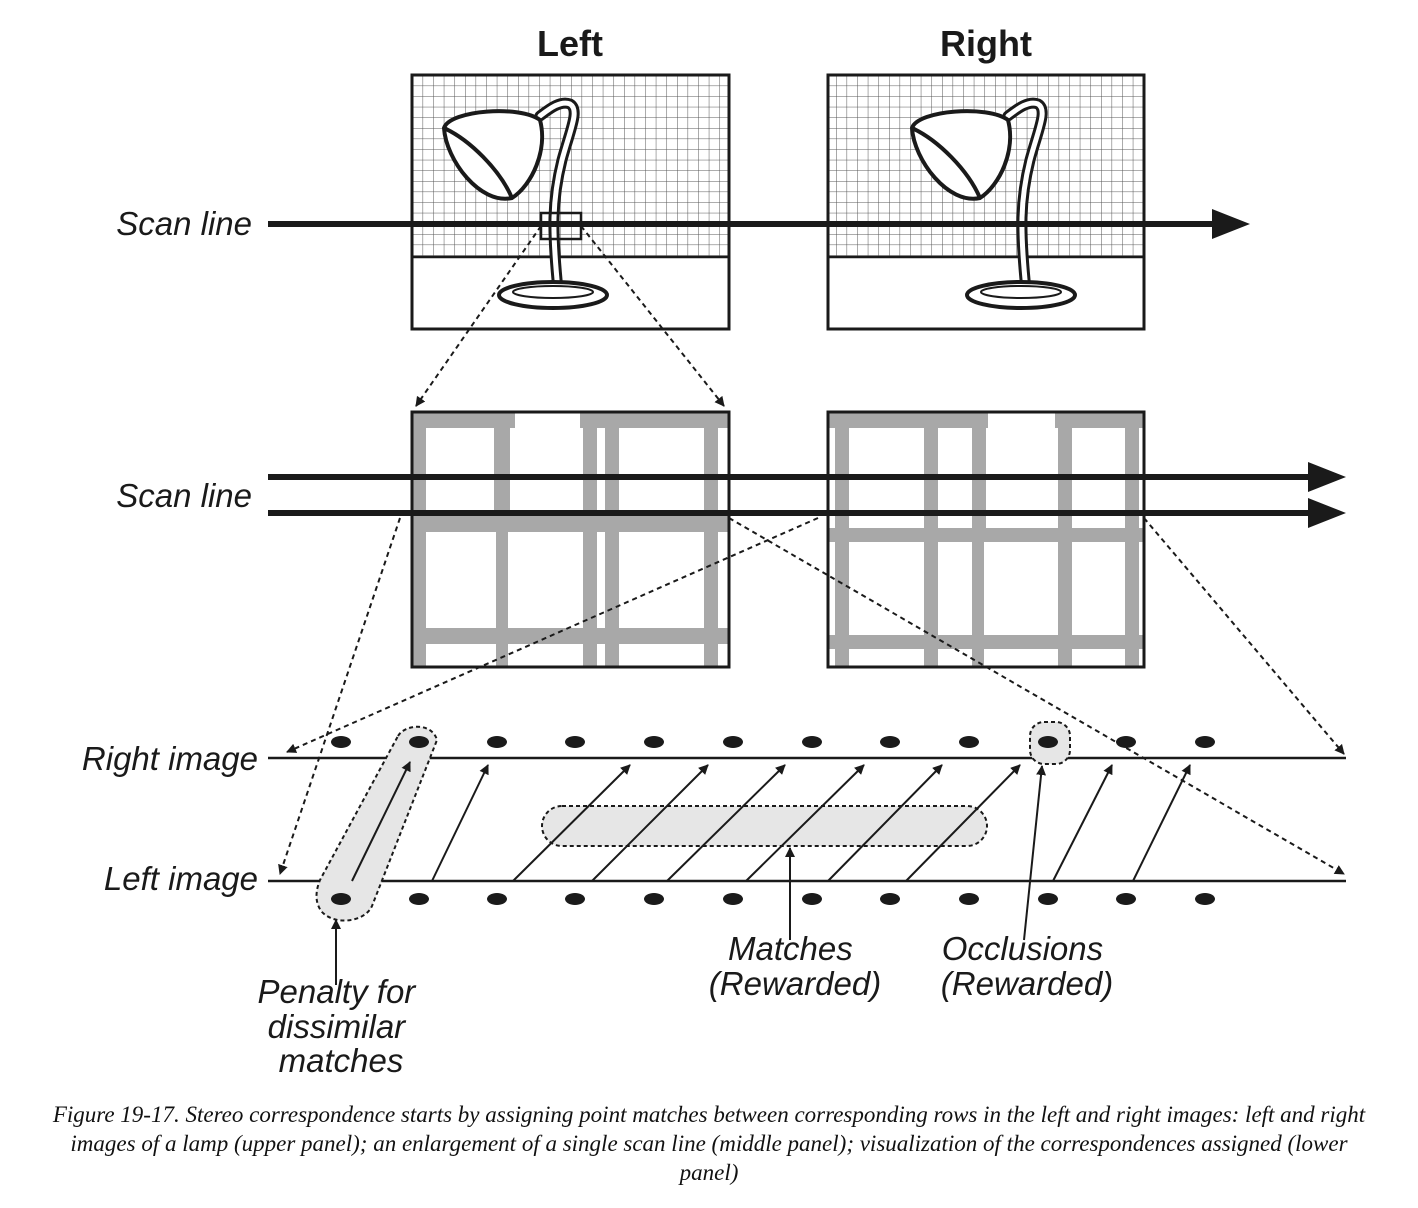 This screenshot has width=1418, height=1208. What do you see at coordinates (790, 948) in the screenshot?
I see `matches-line-1: Matches` at bounding box center [790, 948].